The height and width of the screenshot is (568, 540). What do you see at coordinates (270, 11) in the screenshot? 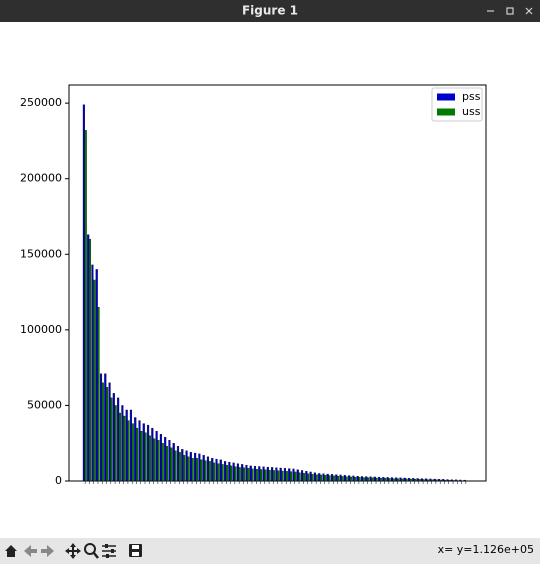
I see `window-title: Figure 1` at bounding box center [270, 11].